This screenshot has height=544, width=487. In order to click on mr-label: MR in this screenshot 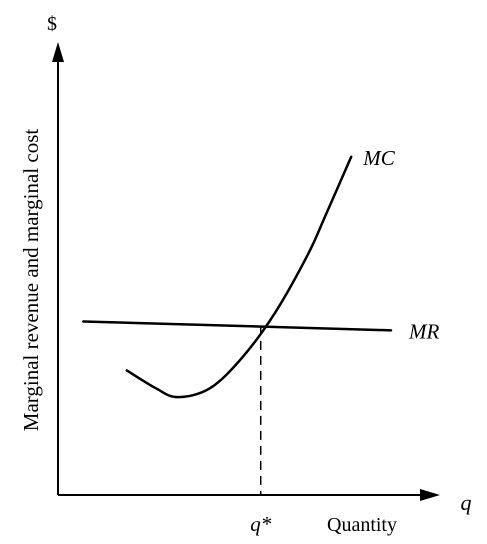, I will do `click(423, 331)`.